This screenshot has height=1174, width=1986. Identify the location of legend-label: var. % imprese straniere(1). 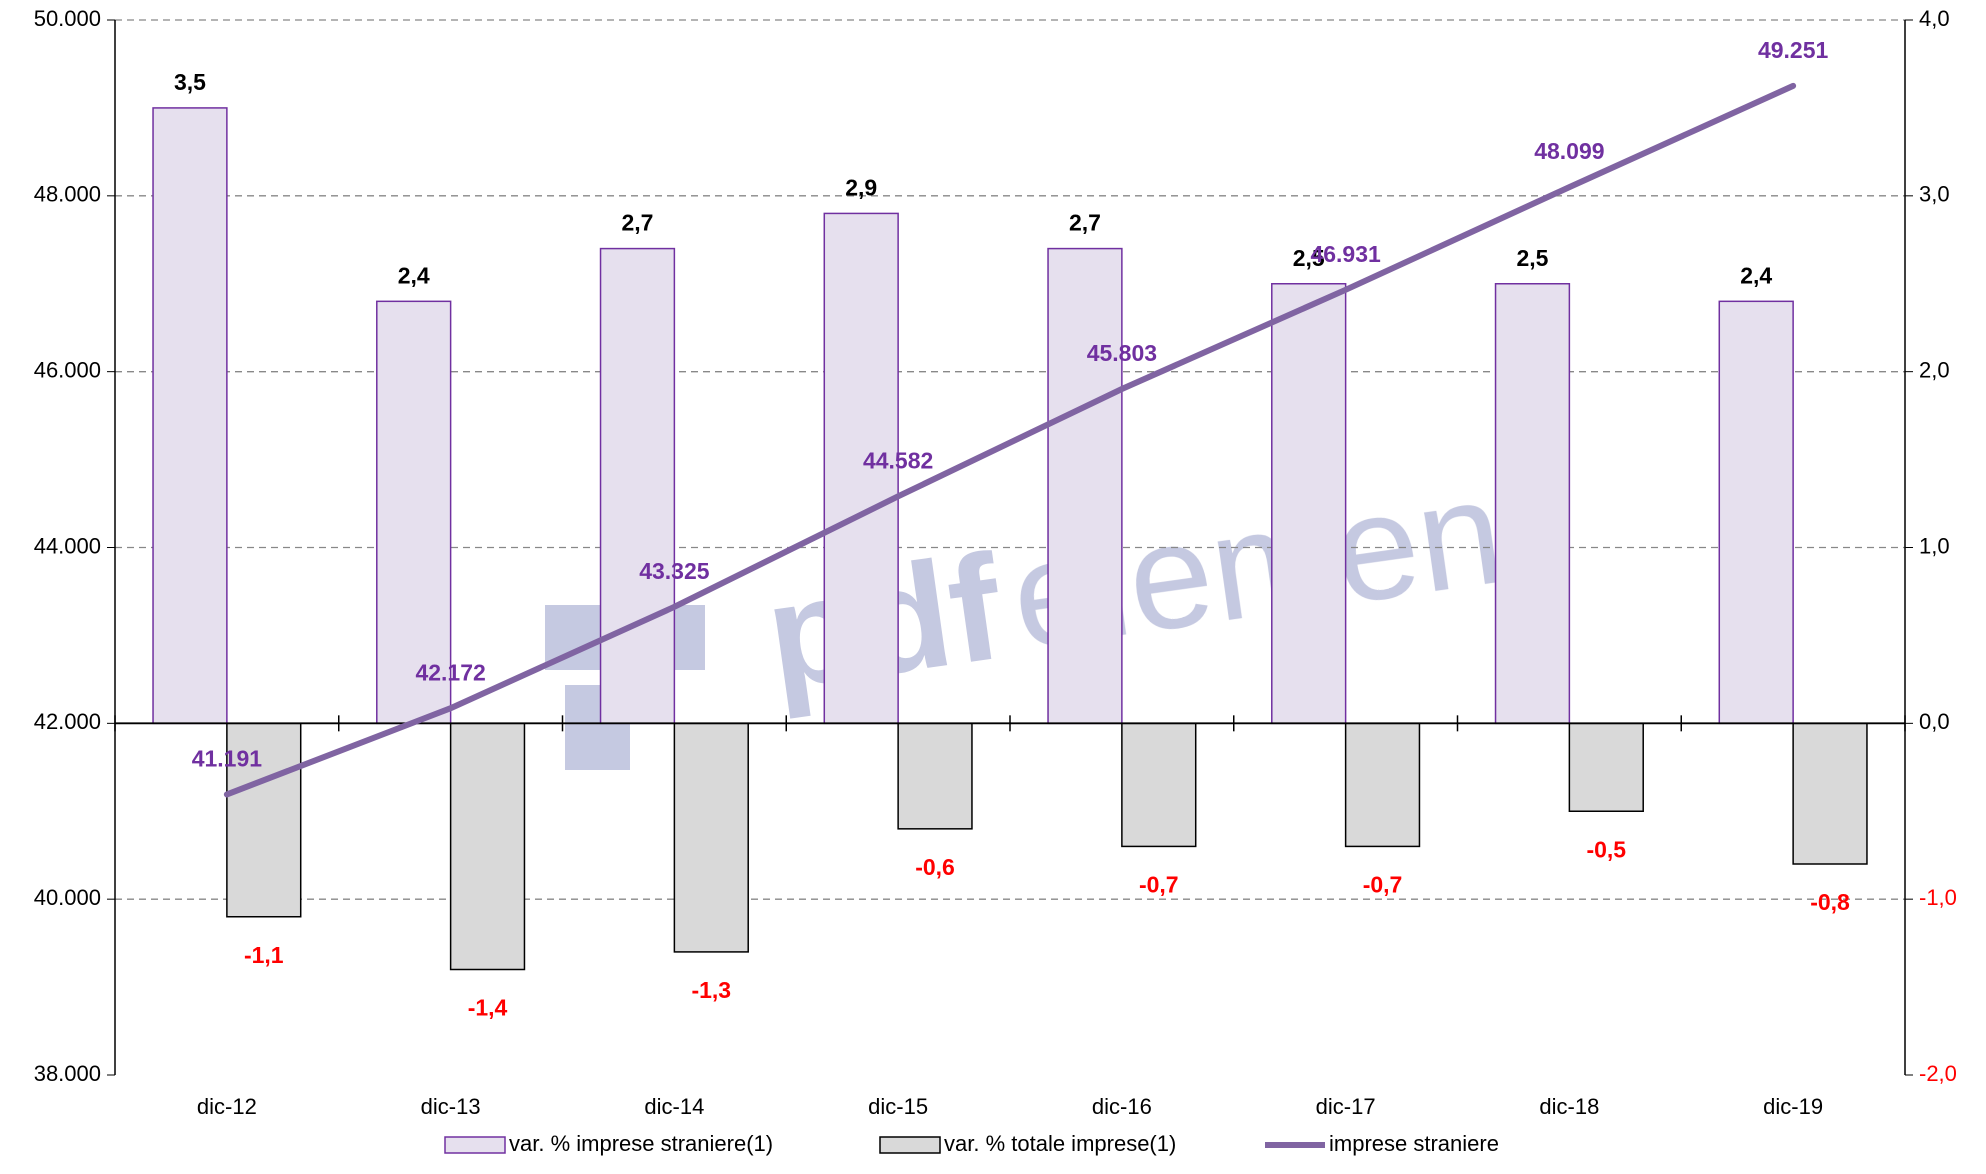
(641, 1143).